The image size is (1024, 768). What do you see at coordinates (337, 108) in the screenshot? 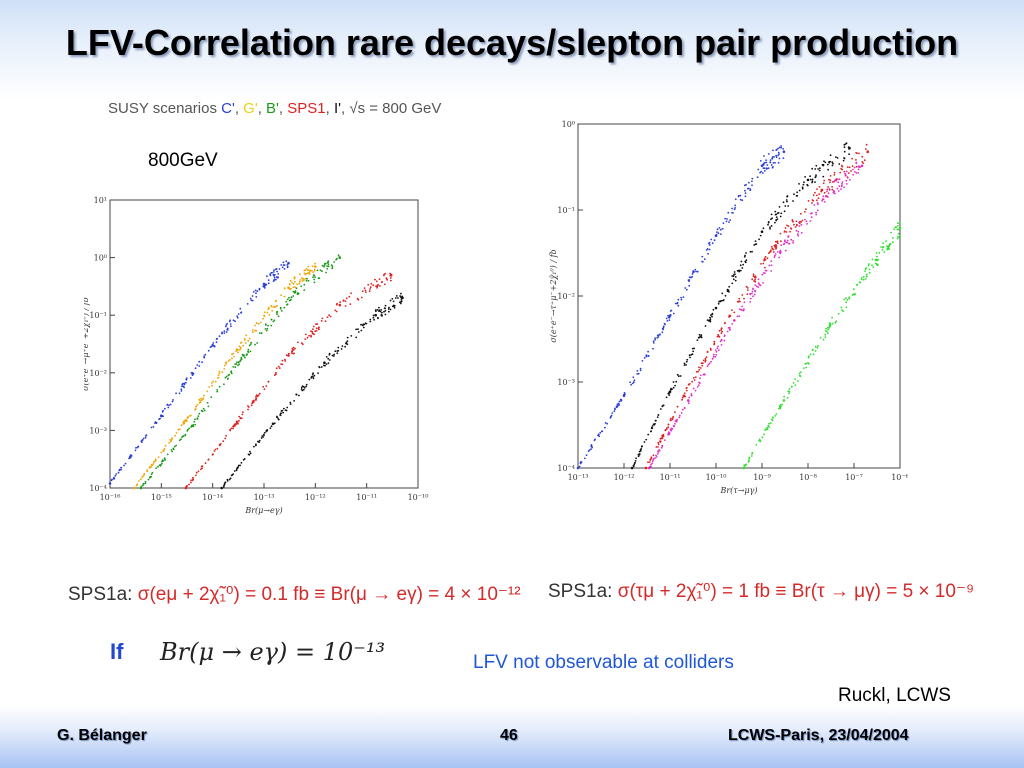
I see `legend-scenario-5: I'` at bounding box center [337, 108].